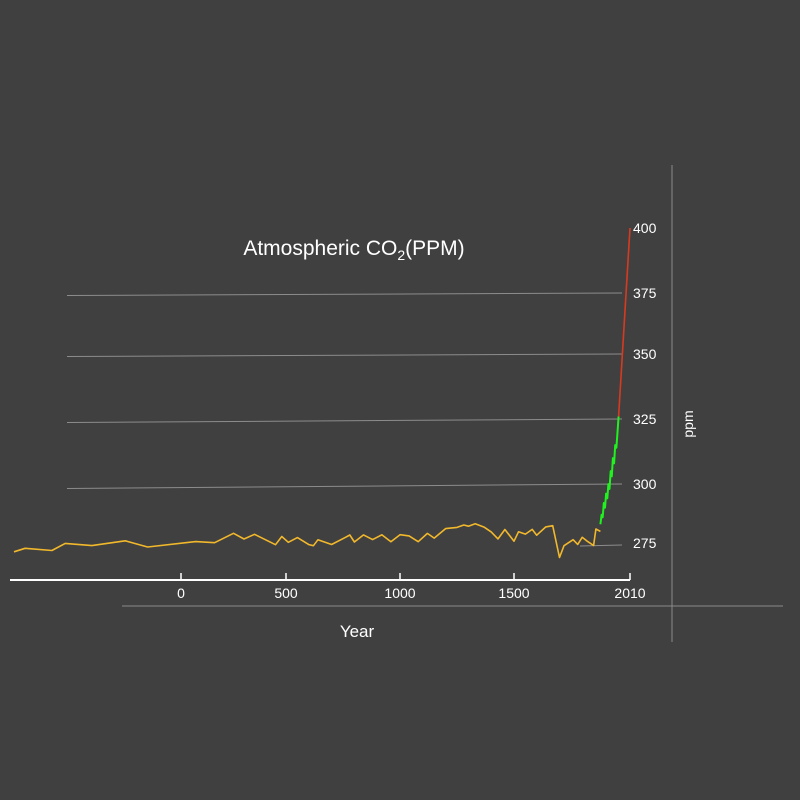  I want to click on chart-title: Atmospheric CO2(PPM), so click(353, 250).